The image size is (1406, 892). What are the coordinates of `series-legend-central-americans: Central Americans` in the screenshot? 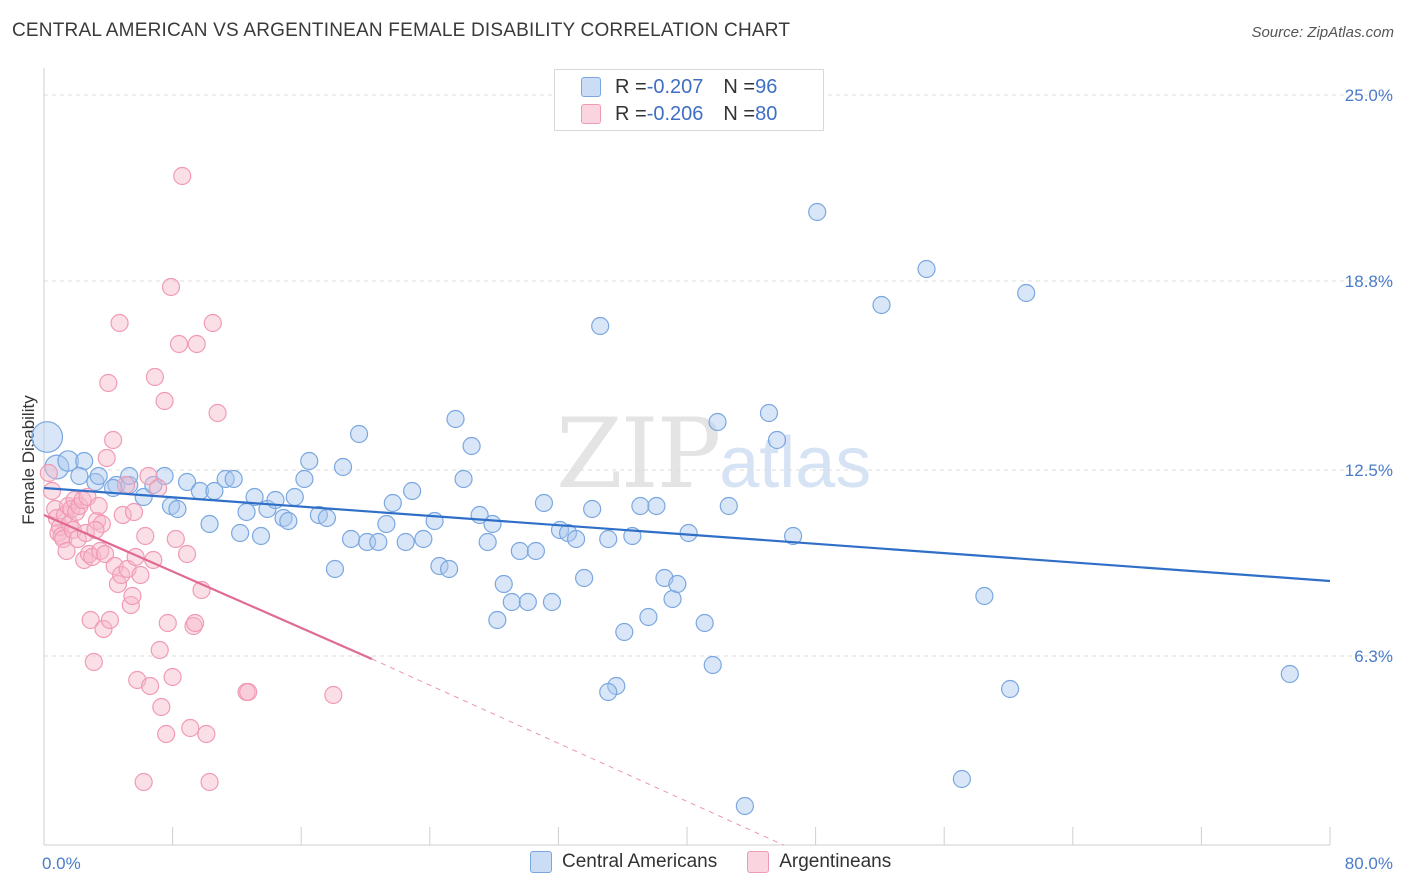 It's located at (623, 862).